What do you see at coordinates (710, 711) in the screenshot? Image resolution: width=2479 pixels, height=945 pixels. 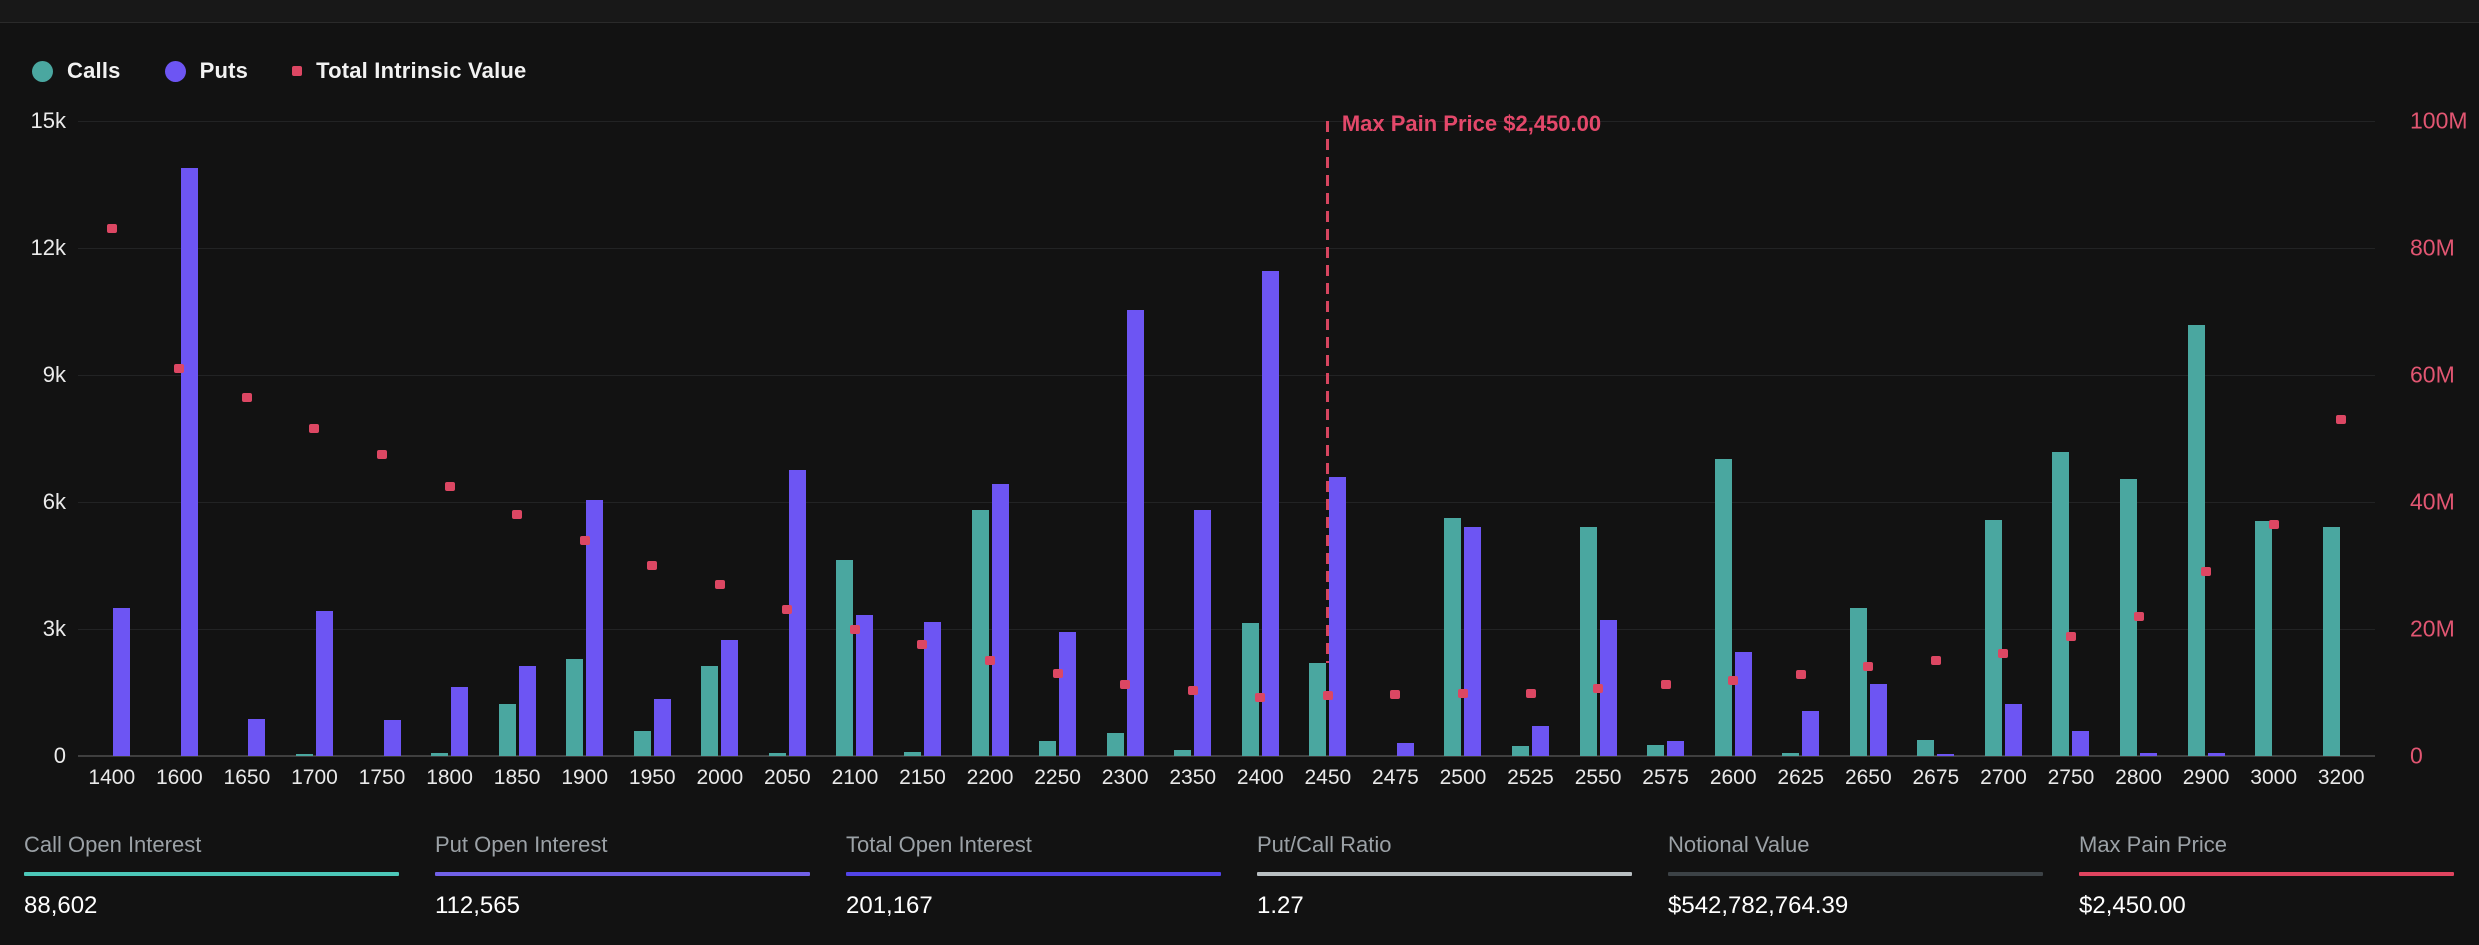 I see `call-bar-2000` at bounding box center [710, 711].